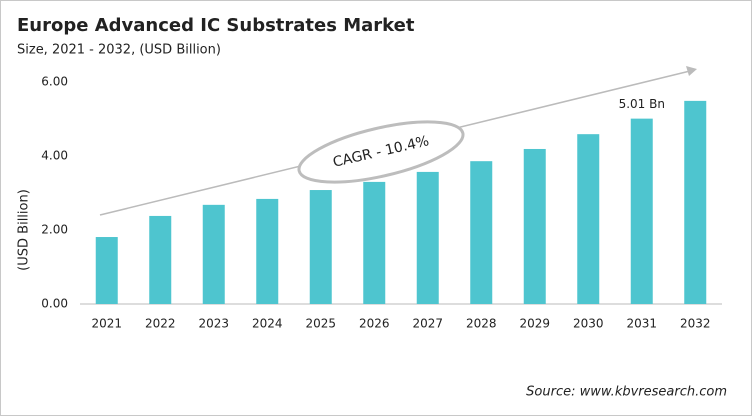  What do you see at coordinates (54, 304) in the screenshot?
I see `y-tick-label: 0.00` at bounding box center [54, 304].